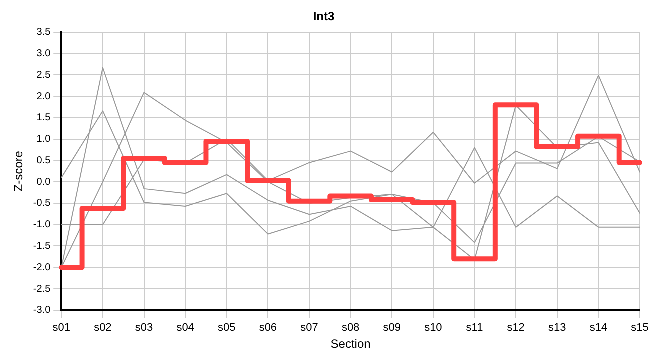  What do you see at coordinates (44, 160) in the screenshot?
I see `y-tick-label: 0.5` at bounding box center [44, 160].